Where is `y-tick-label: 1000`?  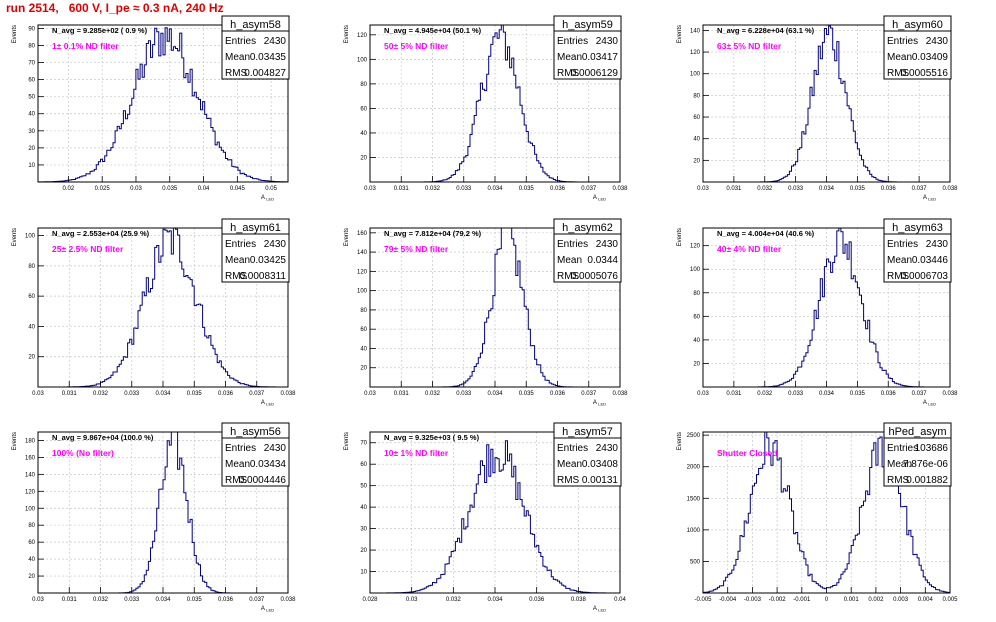
y-tick-label: 1000 is located at coordinates (694, 531).